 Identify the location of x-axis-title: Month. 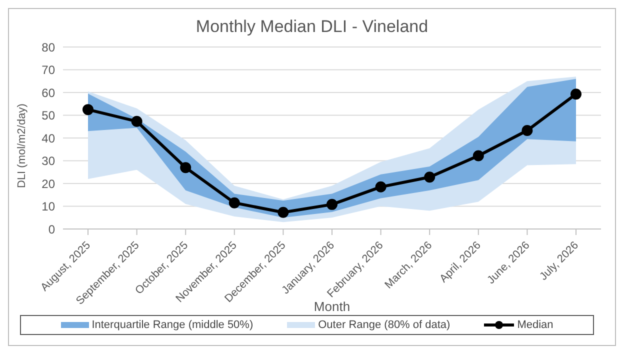
(332, 306).